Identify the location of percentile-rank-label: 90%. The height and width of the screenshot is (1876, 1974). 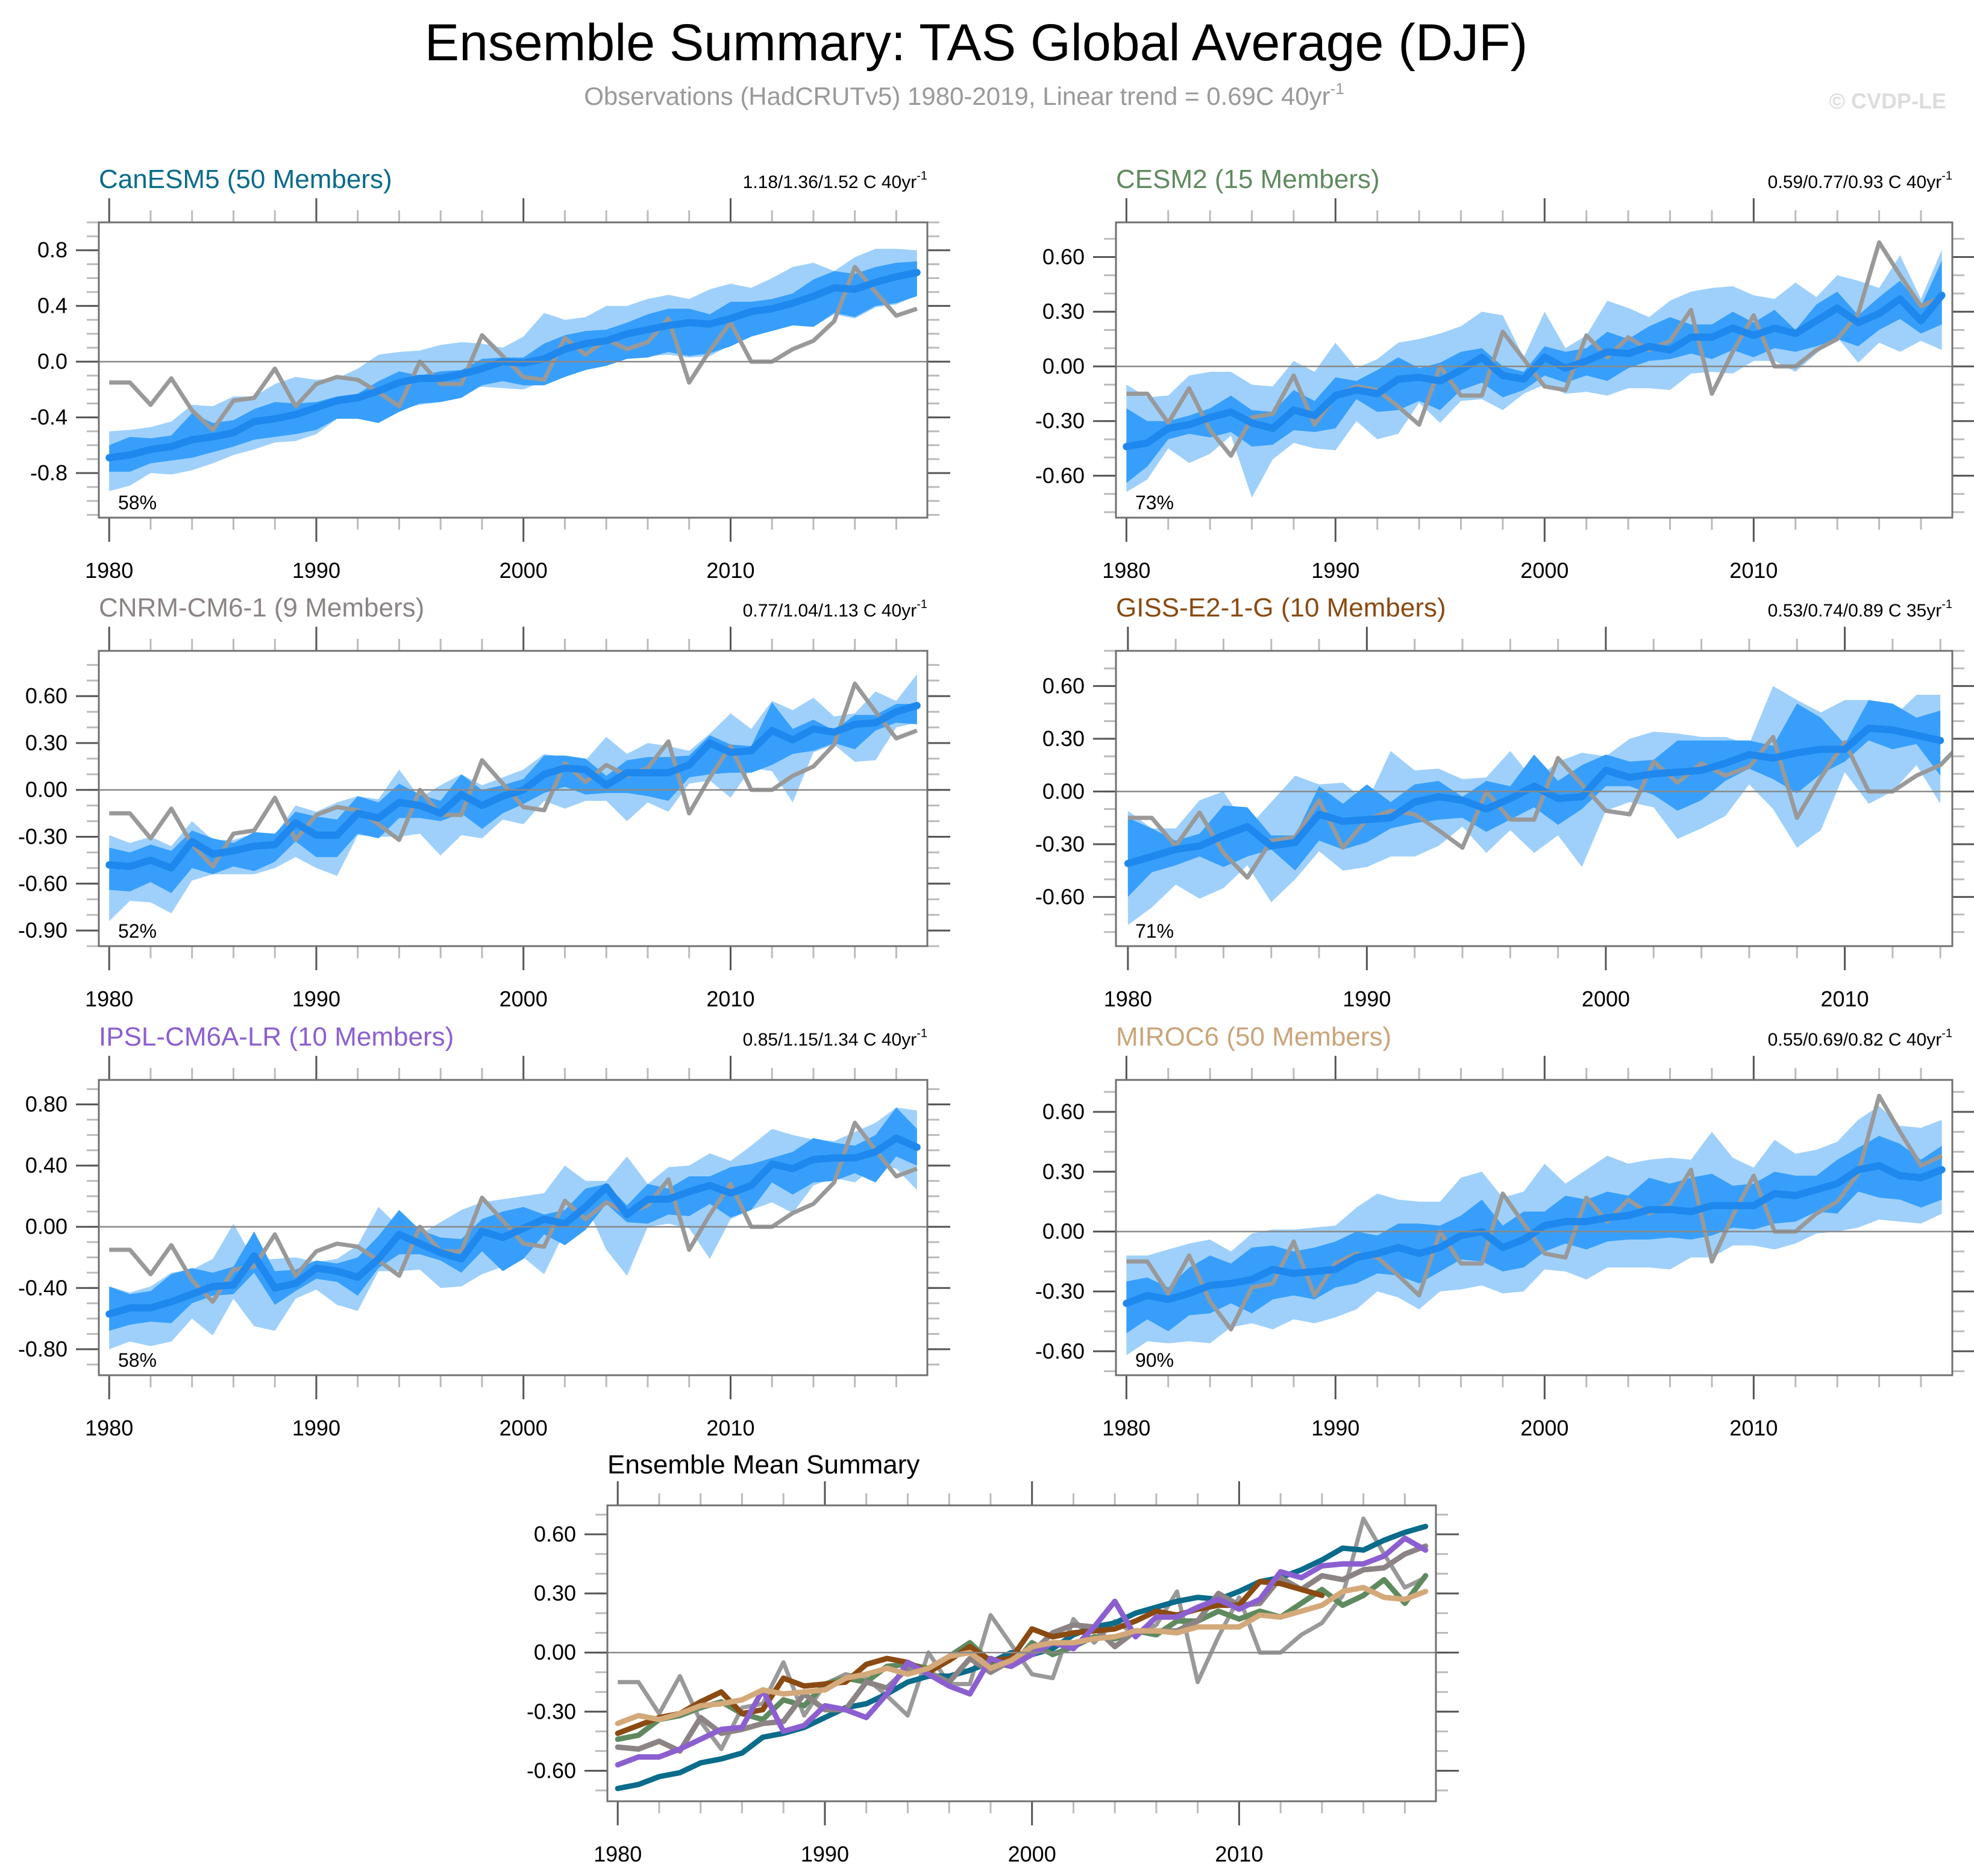
(1154, 1360).